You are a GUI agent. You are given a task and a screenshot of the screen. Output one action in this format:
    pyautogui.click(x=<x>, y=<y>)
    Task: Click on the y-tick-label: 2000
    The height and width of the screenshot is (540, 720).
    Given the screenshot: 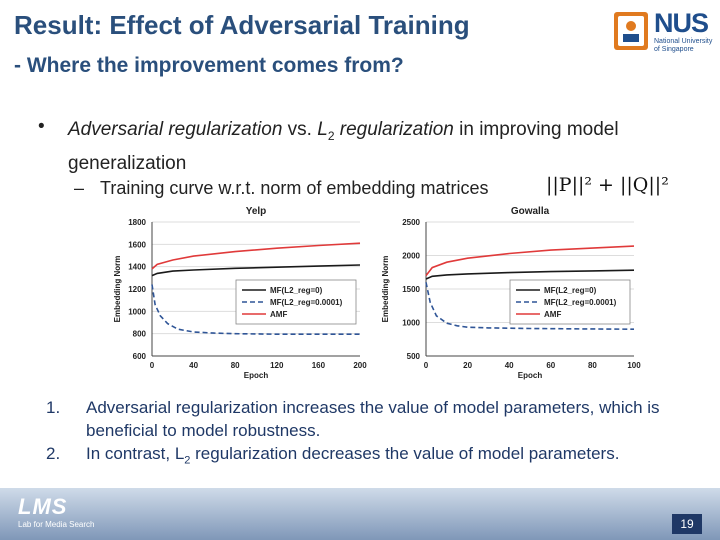 What is the action you would take?
    pyautogui.click(x=411, y=256)
    